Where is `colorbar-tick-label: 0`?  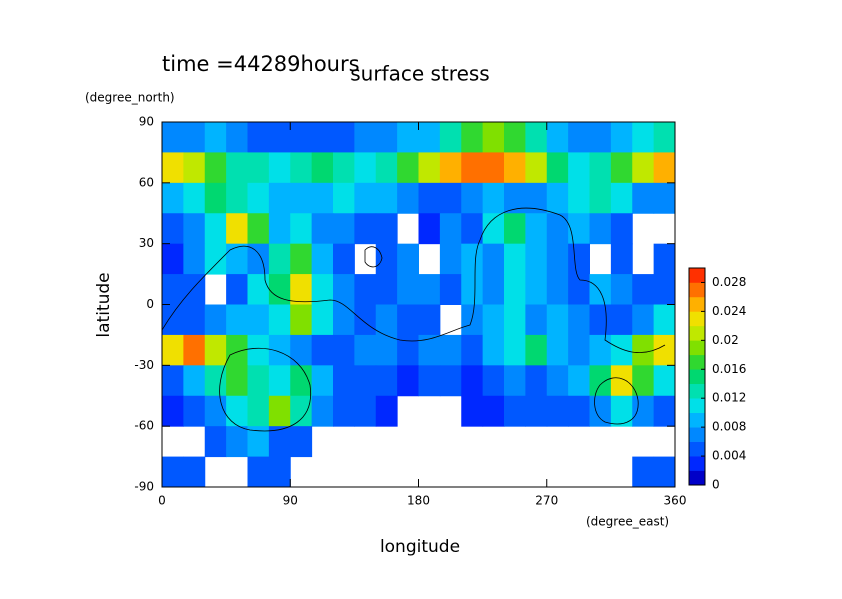
colorbar-tick-label: 0 is located at coordinates (716, 485).